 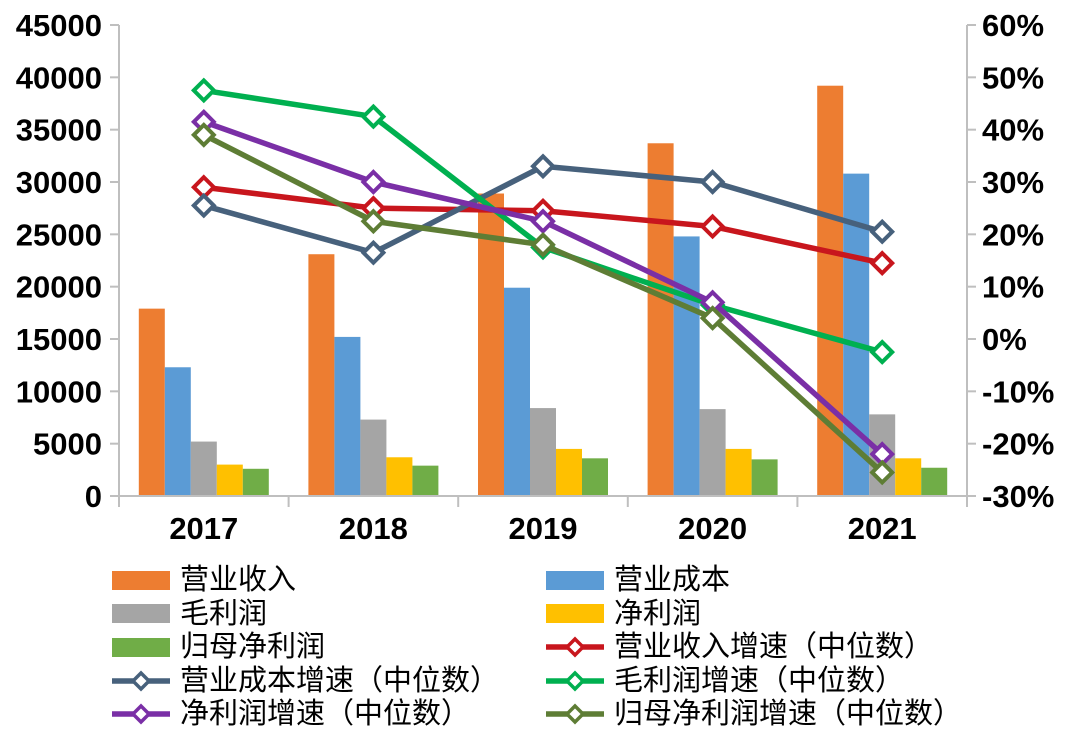 What do you see at coordinates (686, 366) in the screenshot?
I see `bar-营业成本-2020` at bounding box center [686, 366].